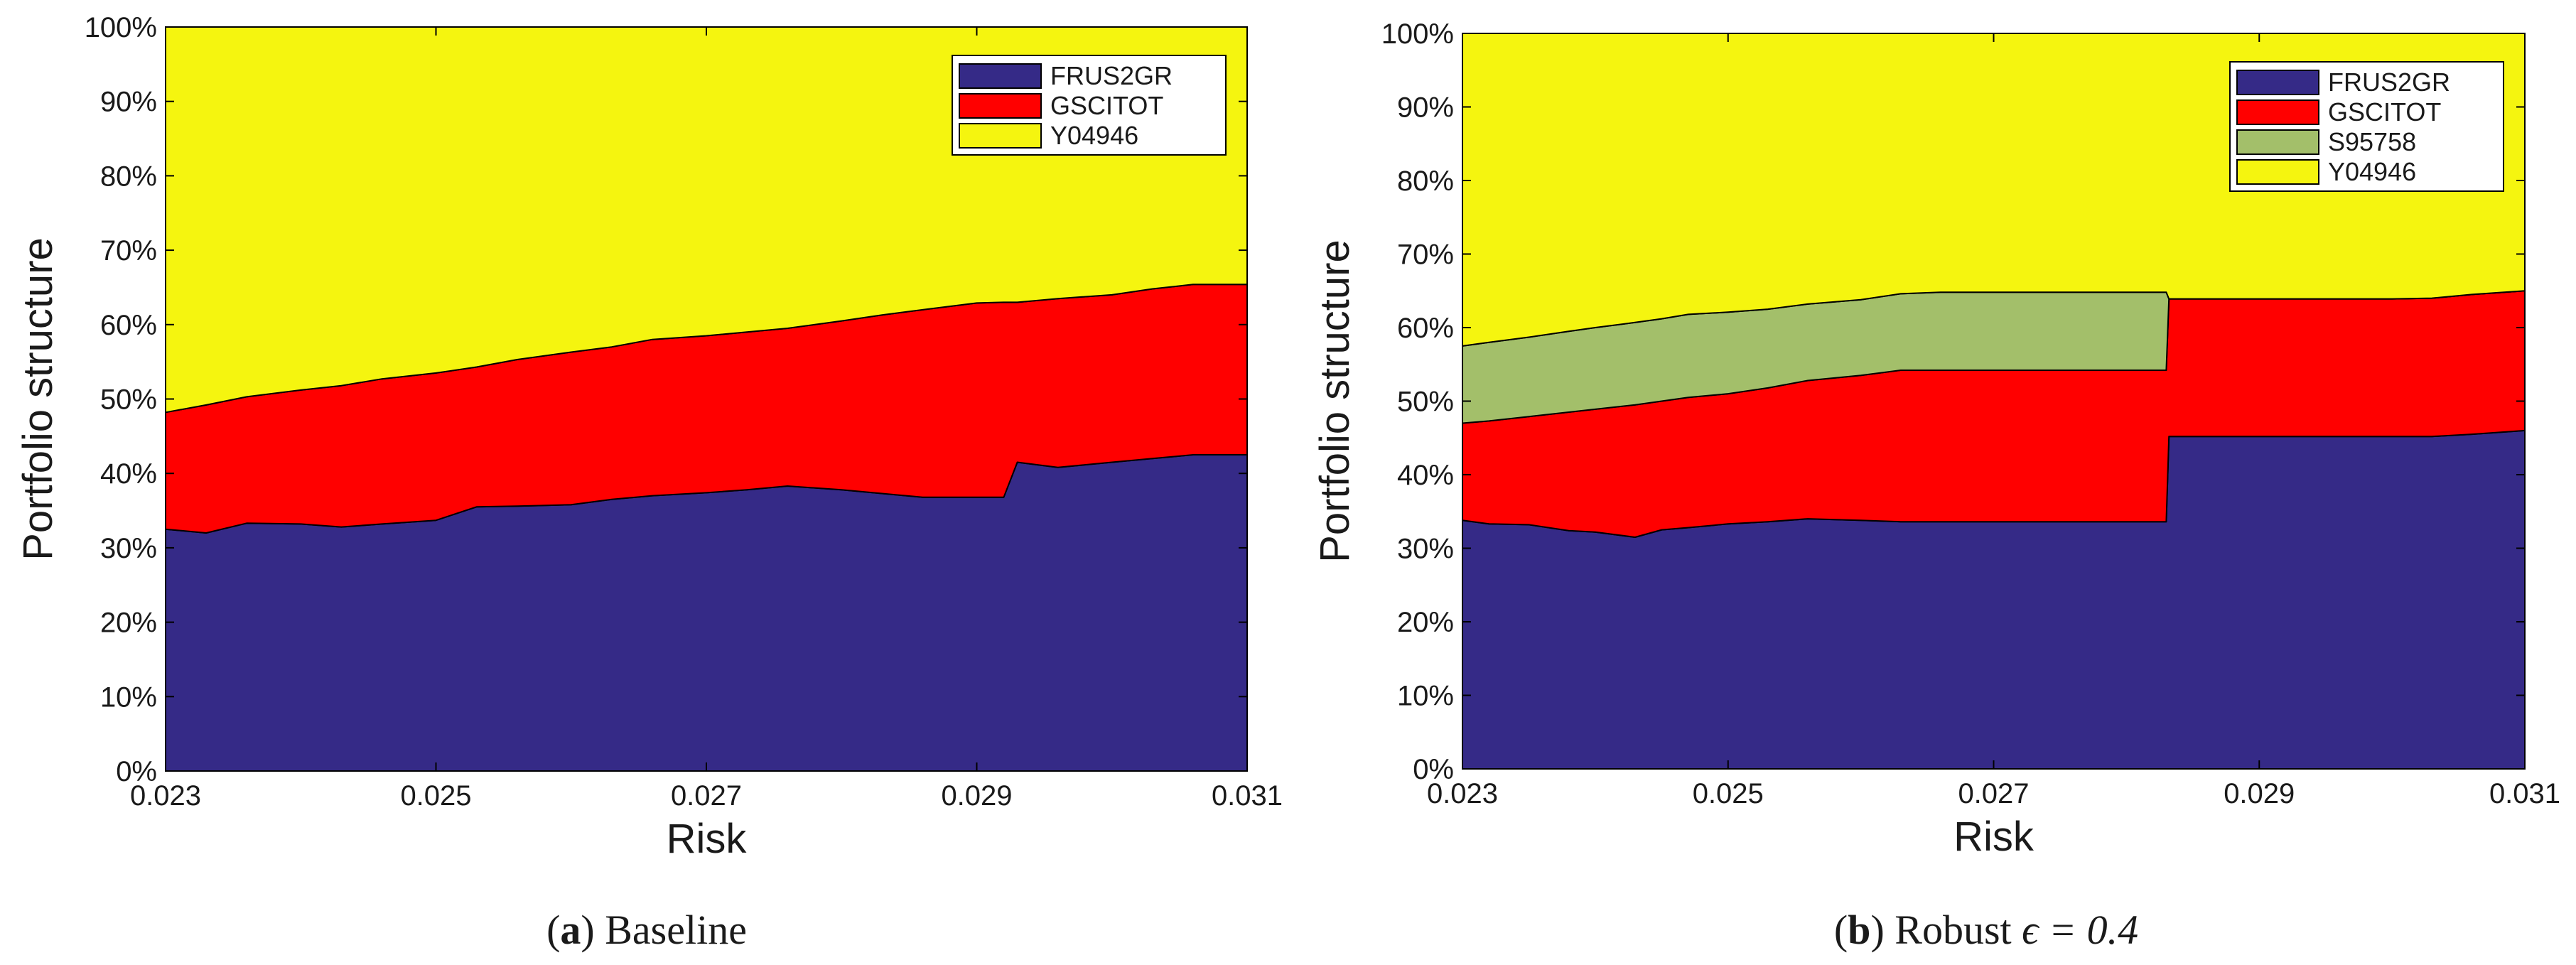 The image size is (2576, 965). I want to click on caption: (a) Baseline, so click(647, 930).